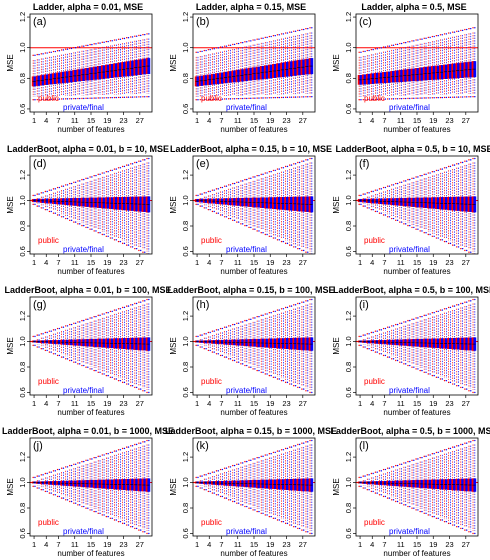 The image size is (490, 560). What do you see at coordinates (34, 403) in the screenshot?
I see `x-tick-label: 1` at bounding box center [34, 403].